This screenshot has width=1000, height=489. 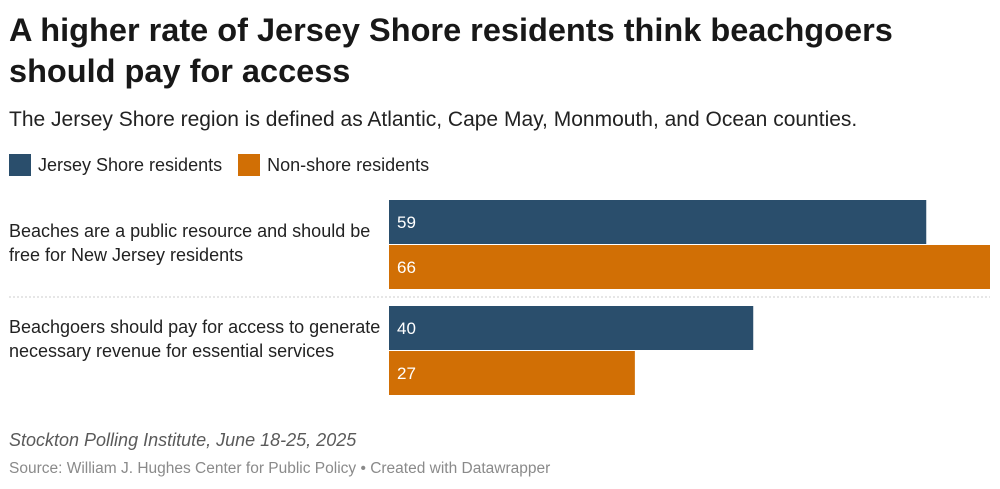 I want to click on bar-free-access-non-shore, so click(x=689, y=267).